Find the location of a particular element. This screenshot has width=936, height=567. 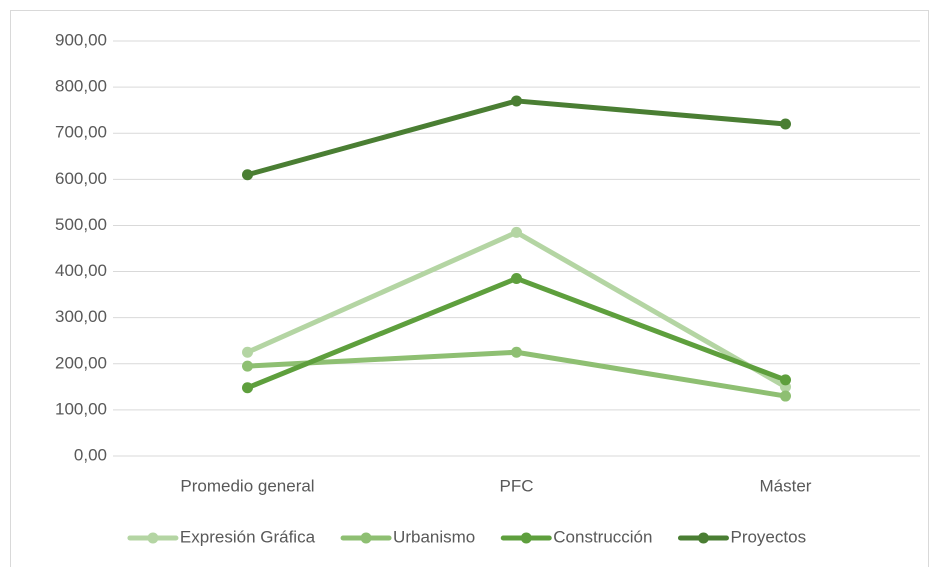

y-tick-label: 100,00 is located at coordinates (81, 408).